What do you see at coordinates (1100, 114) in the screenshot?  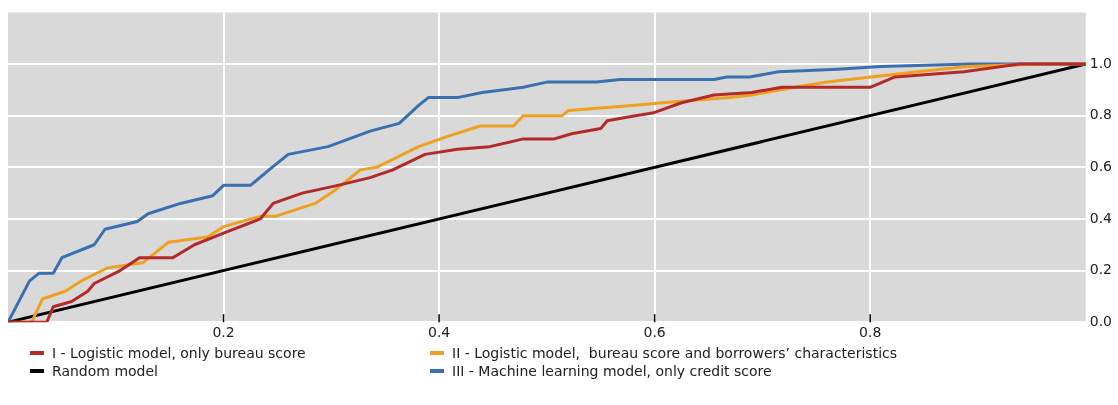 I see `y-tick-label: 0.8` at bounding box center [1100, 114].